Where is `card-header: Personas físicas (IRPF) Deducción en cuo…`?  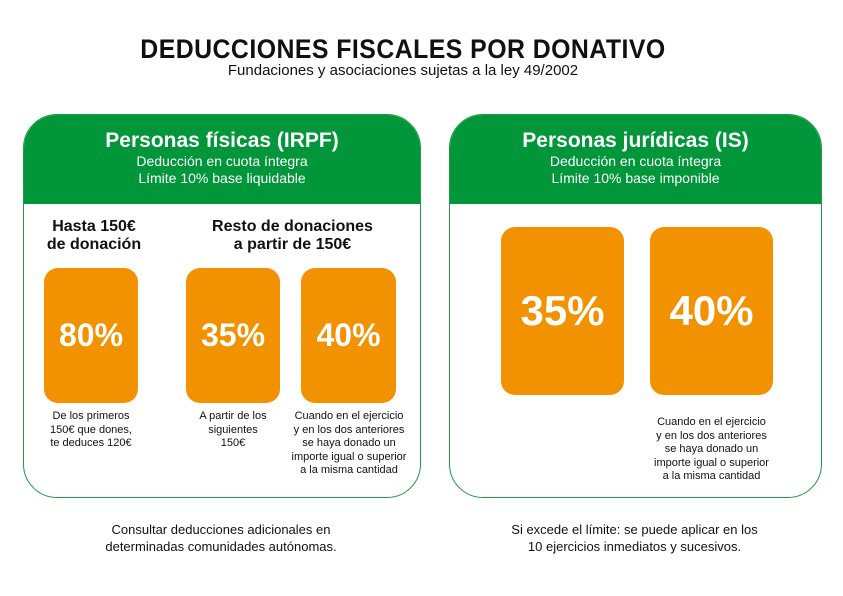 card-header: Personas físicas (IRPF) Deducción en cuo… is located at coordinates (222, 159).